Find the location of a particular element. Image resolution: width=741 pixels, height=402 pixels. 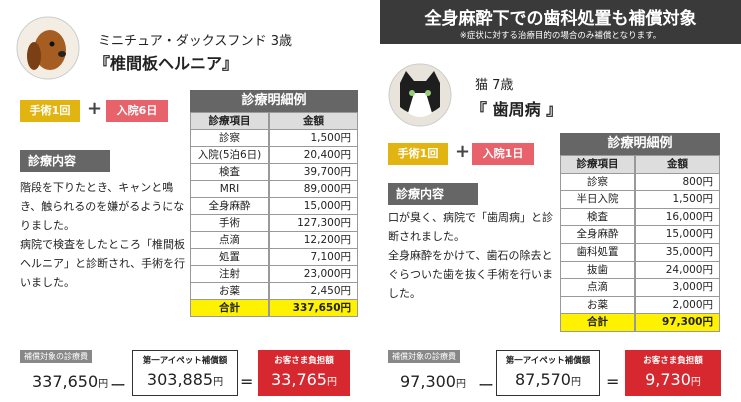

description-paragraph: 病院で検査をしたところ「椎間板ヘルニア」と診断され、手術を行いました。 is located at coordinates (103, 263).